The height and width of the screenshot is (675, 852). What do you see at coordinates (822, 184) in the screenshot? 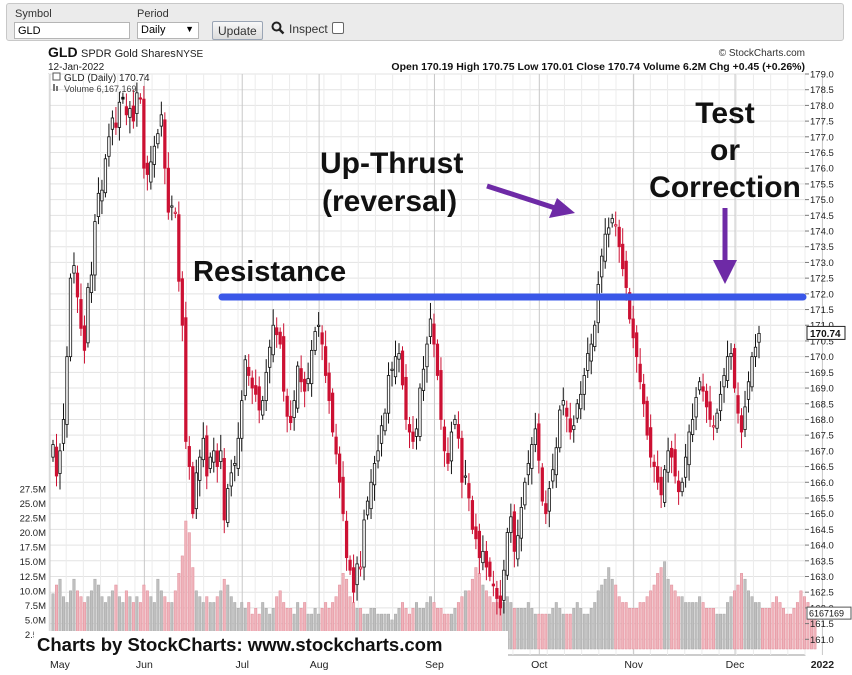
I see `price-tick-label: 175.5` at bounding box center [822, 184].